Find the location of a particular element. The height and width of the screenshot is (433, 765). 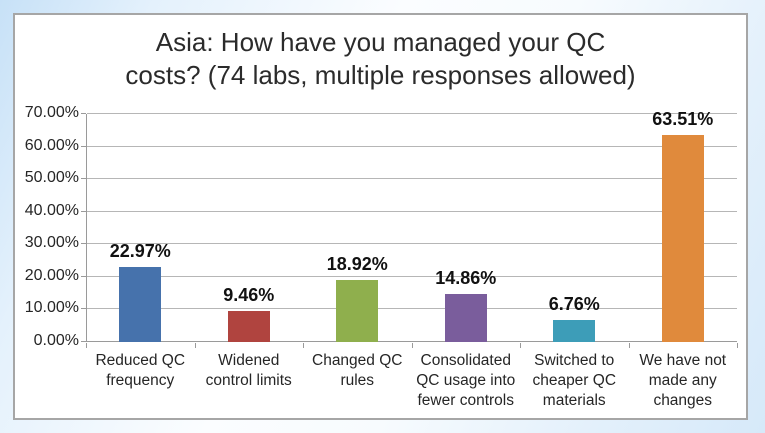

bar-value-label: 9.46% is located at coordinates (249, 295).